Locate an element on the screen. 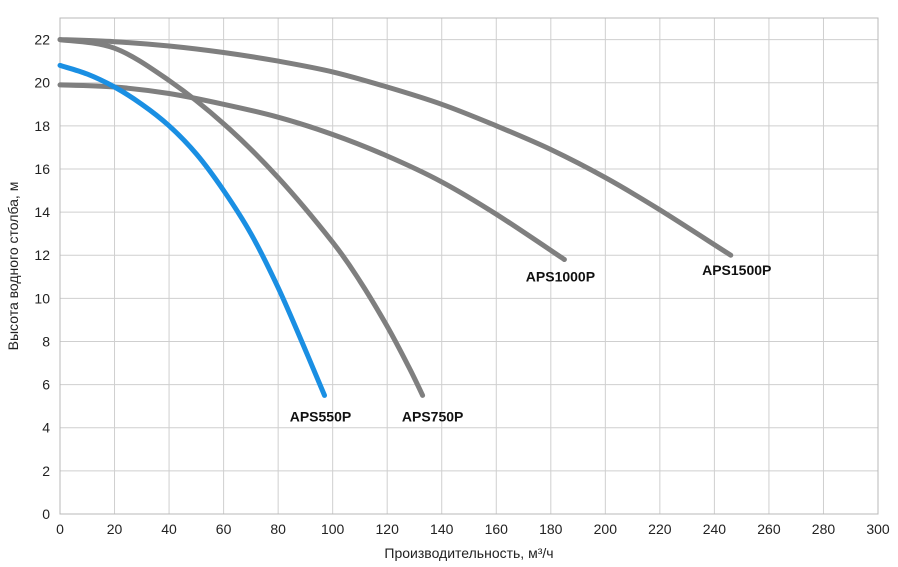 The image size is (898, 567). x-tick-label: 140 is located at coordinates (442, 529).